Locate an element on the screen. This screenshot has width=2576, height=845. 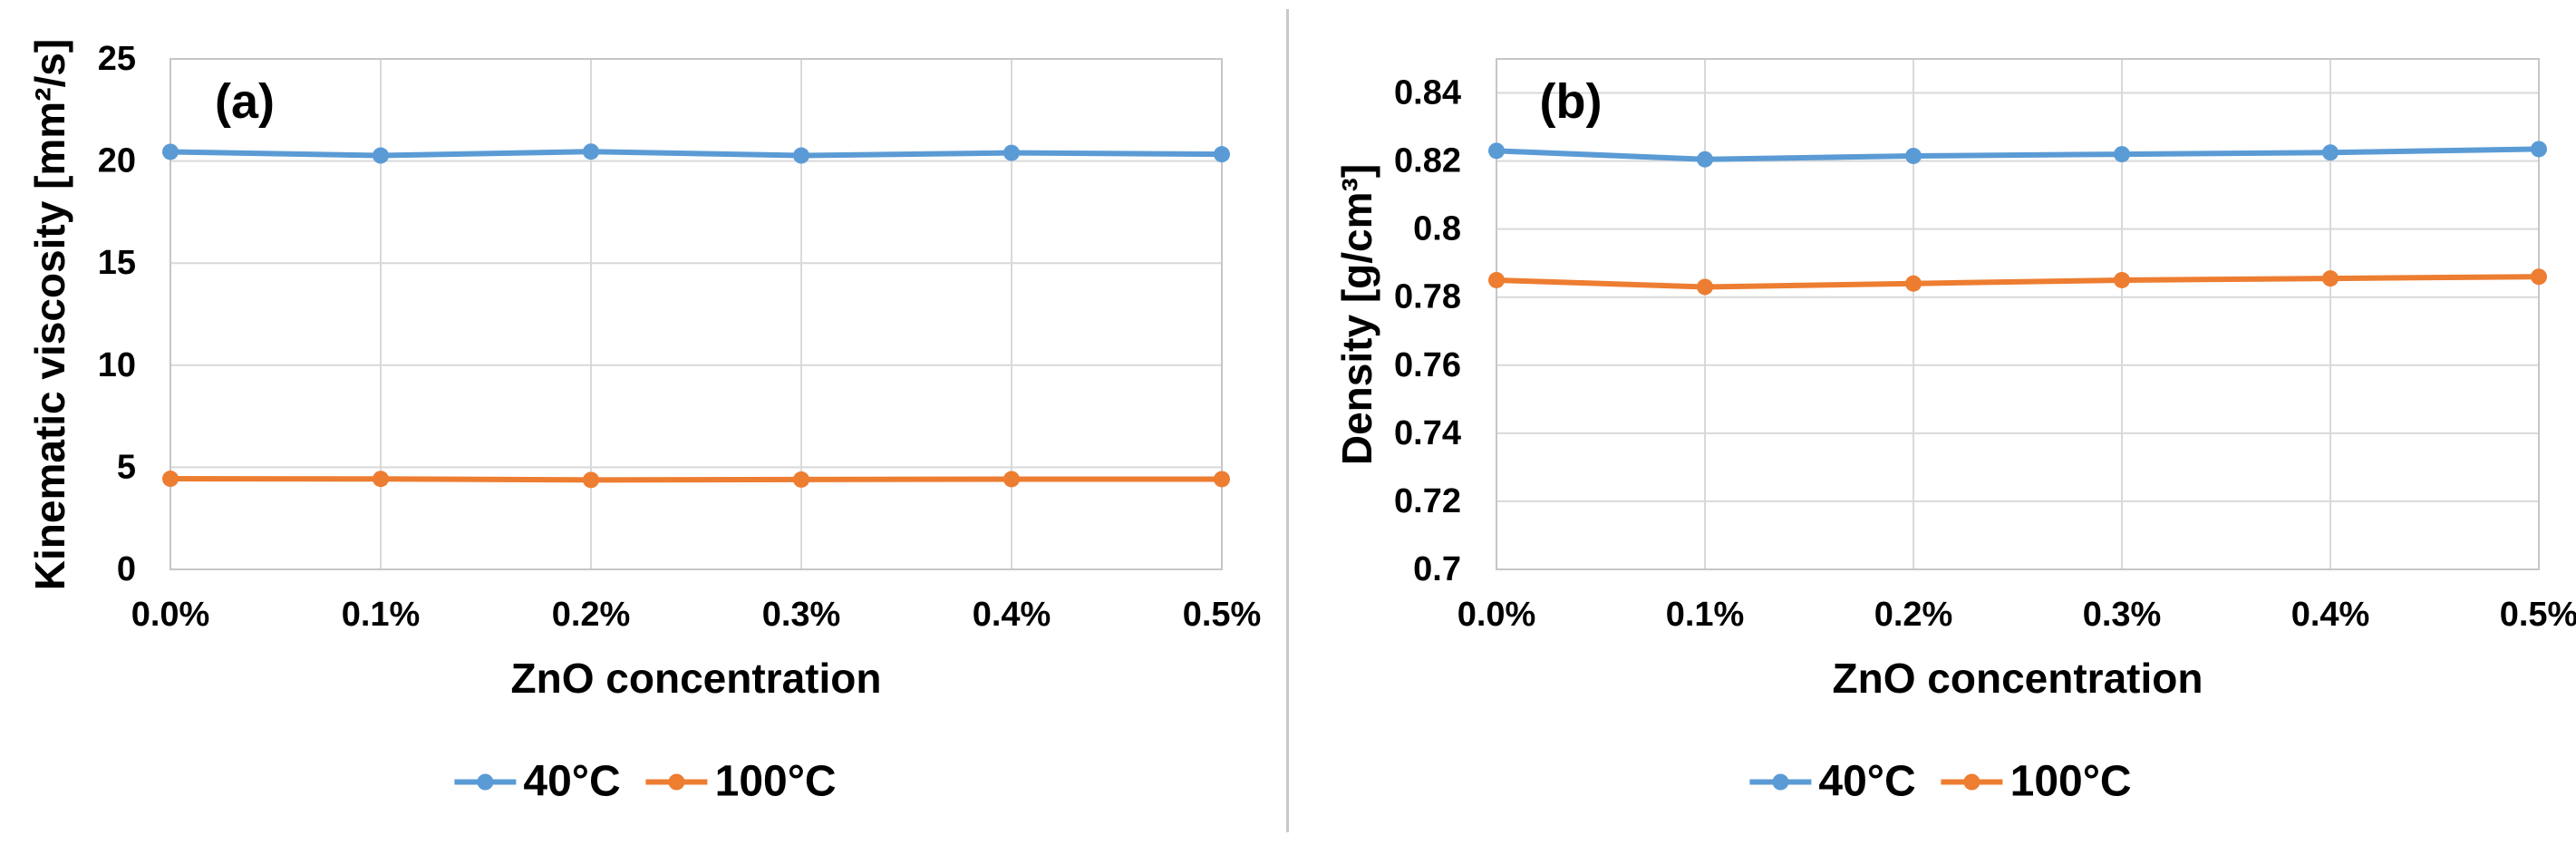
legend-label-40c-a: 40°C is located at coordinates (572, 781).